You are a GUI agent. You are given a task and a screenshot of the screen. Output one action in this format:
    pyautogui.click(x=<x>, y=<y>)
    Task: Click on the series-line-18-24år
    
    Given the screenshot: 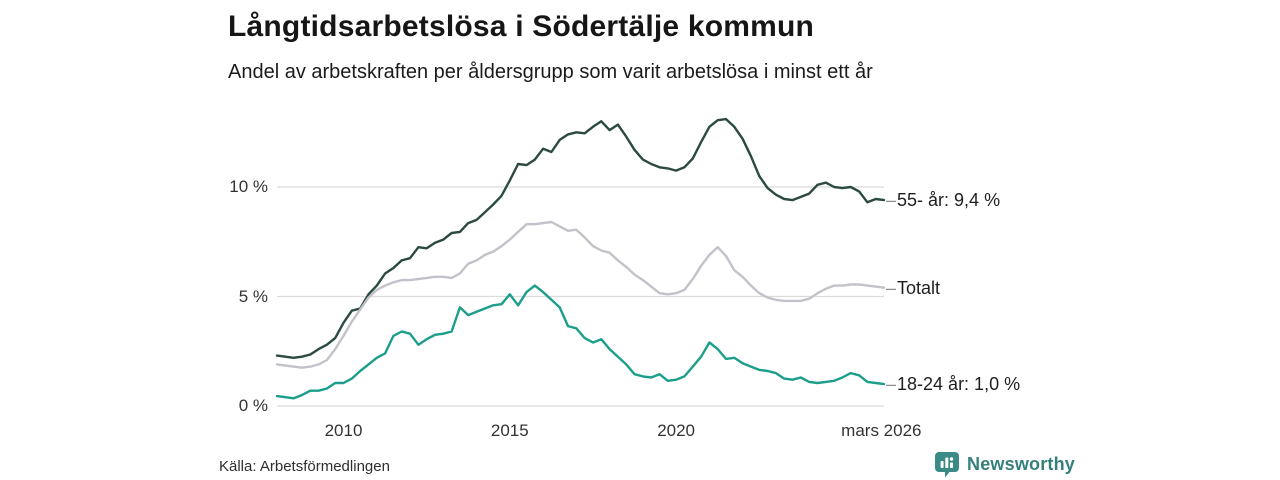 What is the action you would take?
    pyautogui.click(x=580, y=342)
    